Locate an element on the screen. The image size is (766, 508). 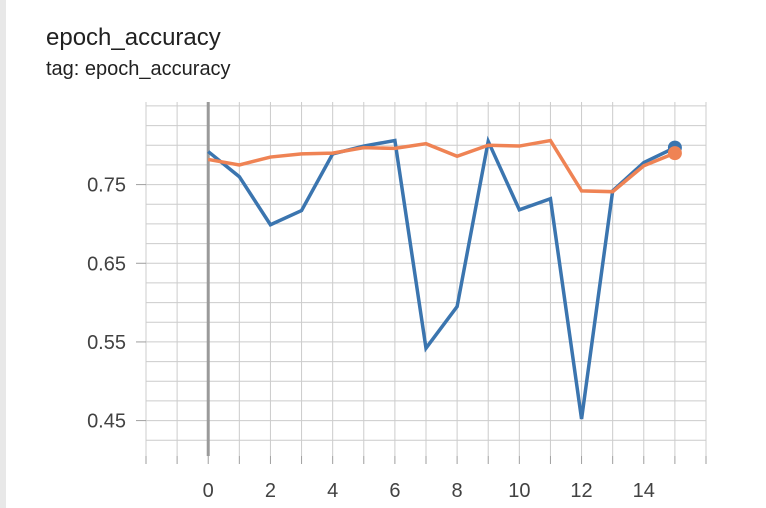
y-tick-label: 0.65 is located at coordinates (106, 264).